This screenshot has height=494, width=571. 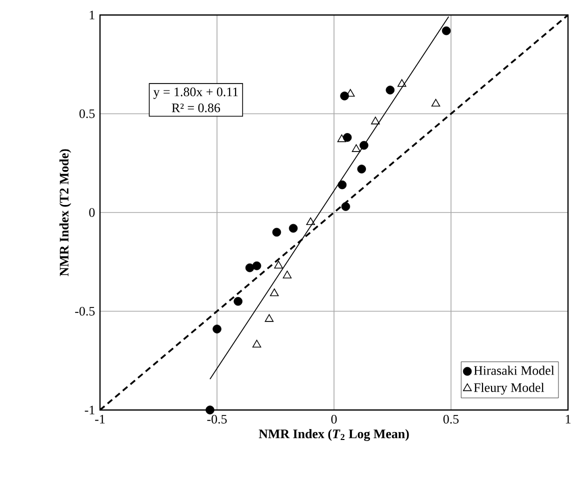 I want to click on x-tick-label: -0.5, so click(x=217, y=419).